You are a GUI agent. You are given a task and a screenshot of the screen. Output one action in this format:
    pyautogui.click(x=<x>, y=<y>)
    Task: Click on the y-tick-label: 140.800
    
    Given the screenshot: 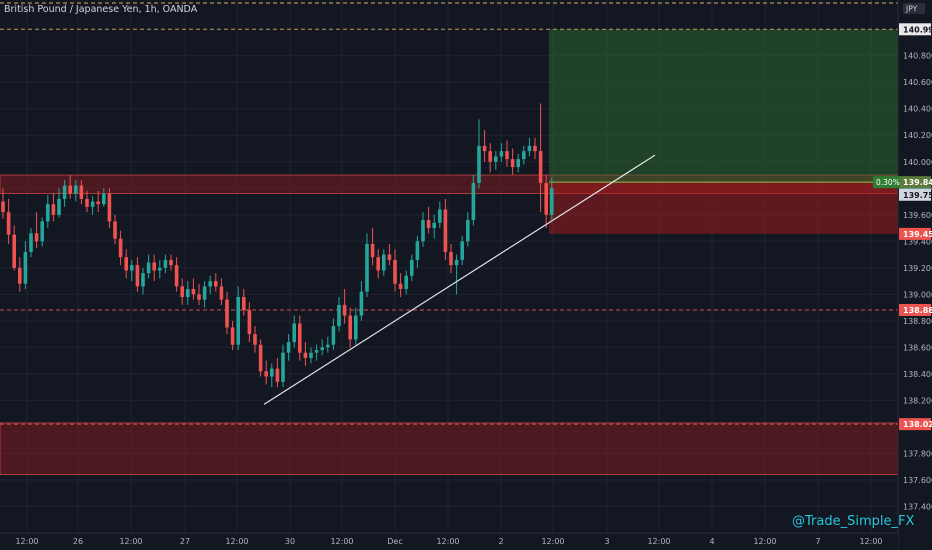 What is the action you would take?
    pyautogui.click(x=917, y=56)
    